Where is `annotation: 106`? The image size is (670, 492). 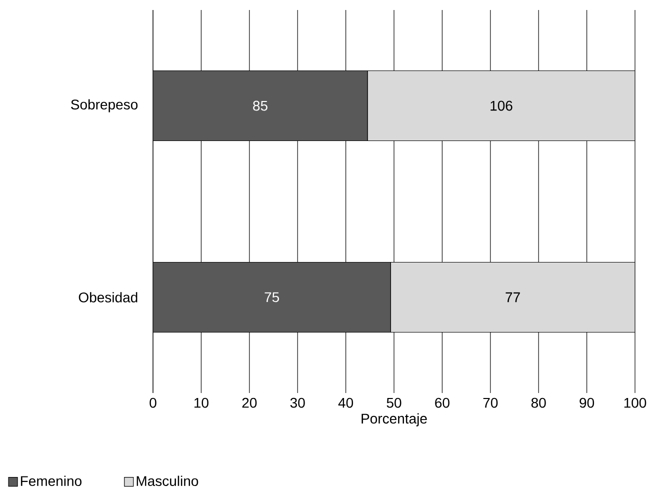
annotation: 106 is located at coordinates (501, 105).